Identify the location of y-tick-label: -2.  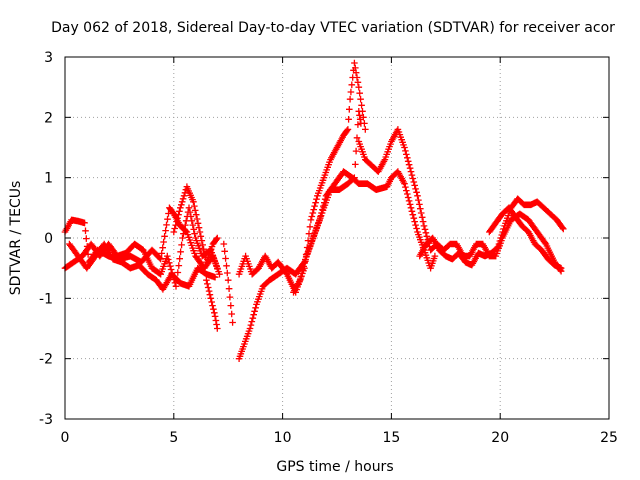
(46, 360).